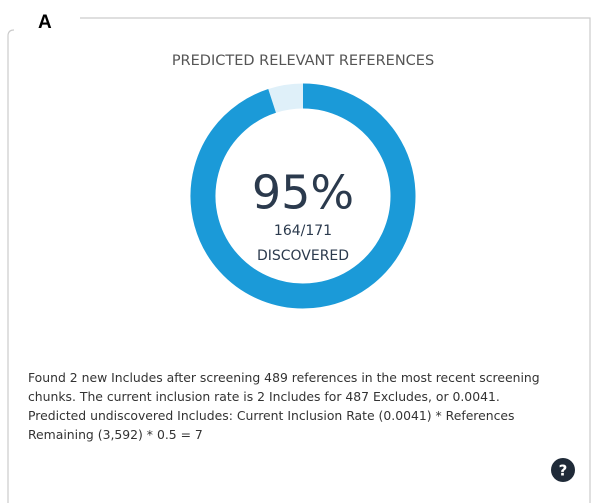 This screenshot has height=503, width=596. I want to click on help-icon: ?, so click(563, 471).